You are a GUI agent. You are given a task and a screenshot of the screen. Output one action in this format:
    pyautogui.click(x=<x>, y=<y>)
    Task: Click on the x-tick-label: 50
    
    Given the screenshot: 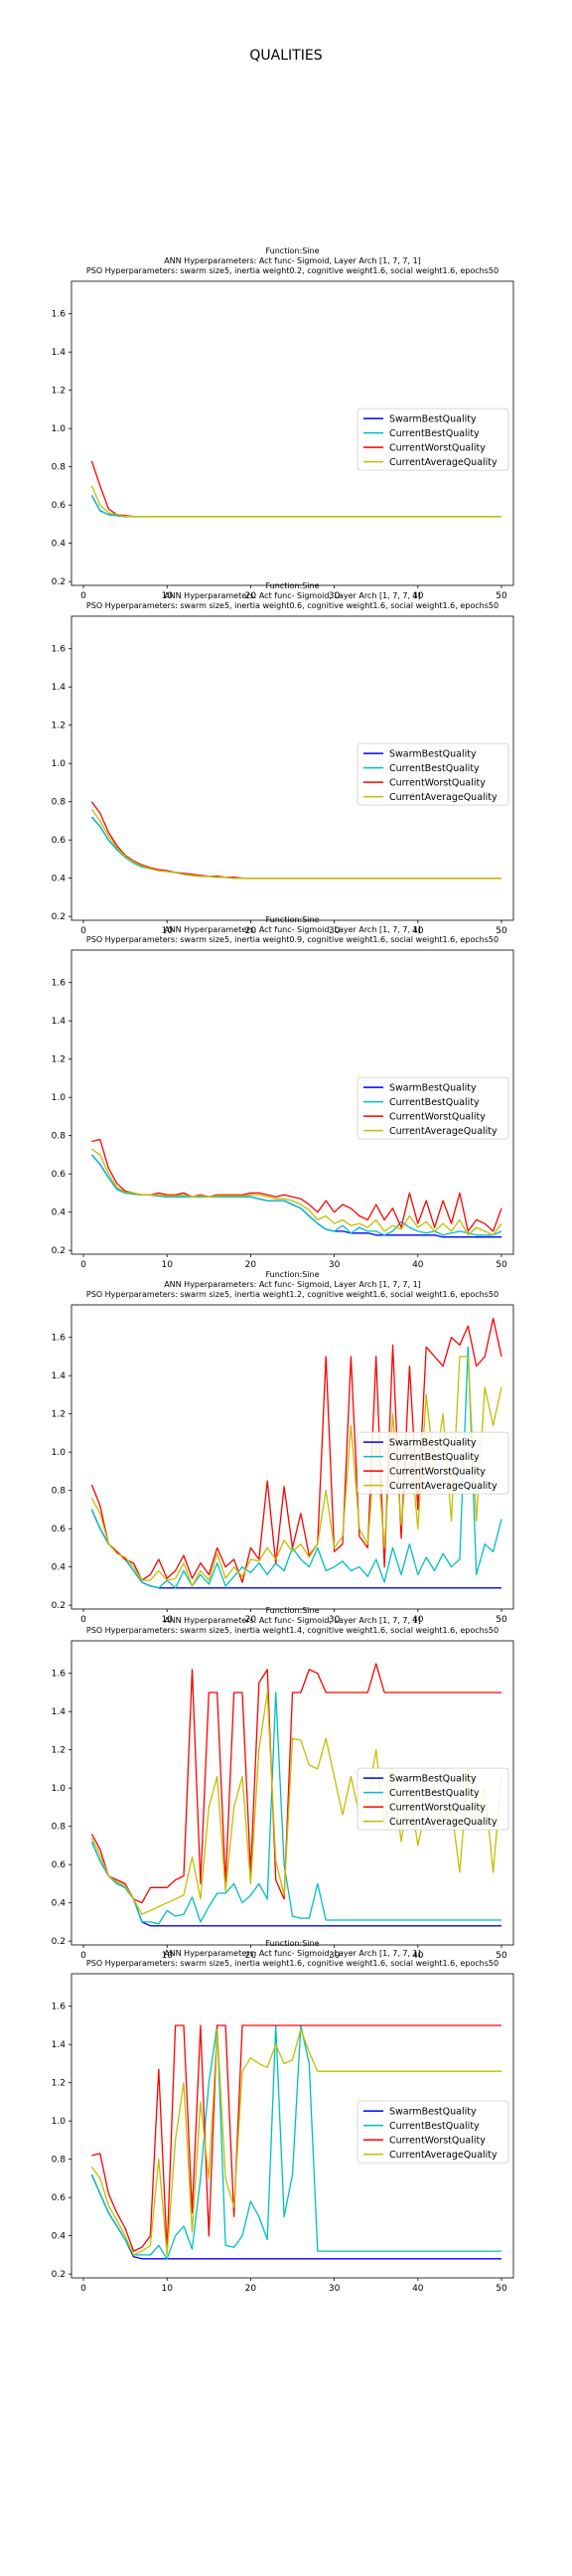 What is the action you would take?
    pyautogui.click(x=502, y=1620)
    